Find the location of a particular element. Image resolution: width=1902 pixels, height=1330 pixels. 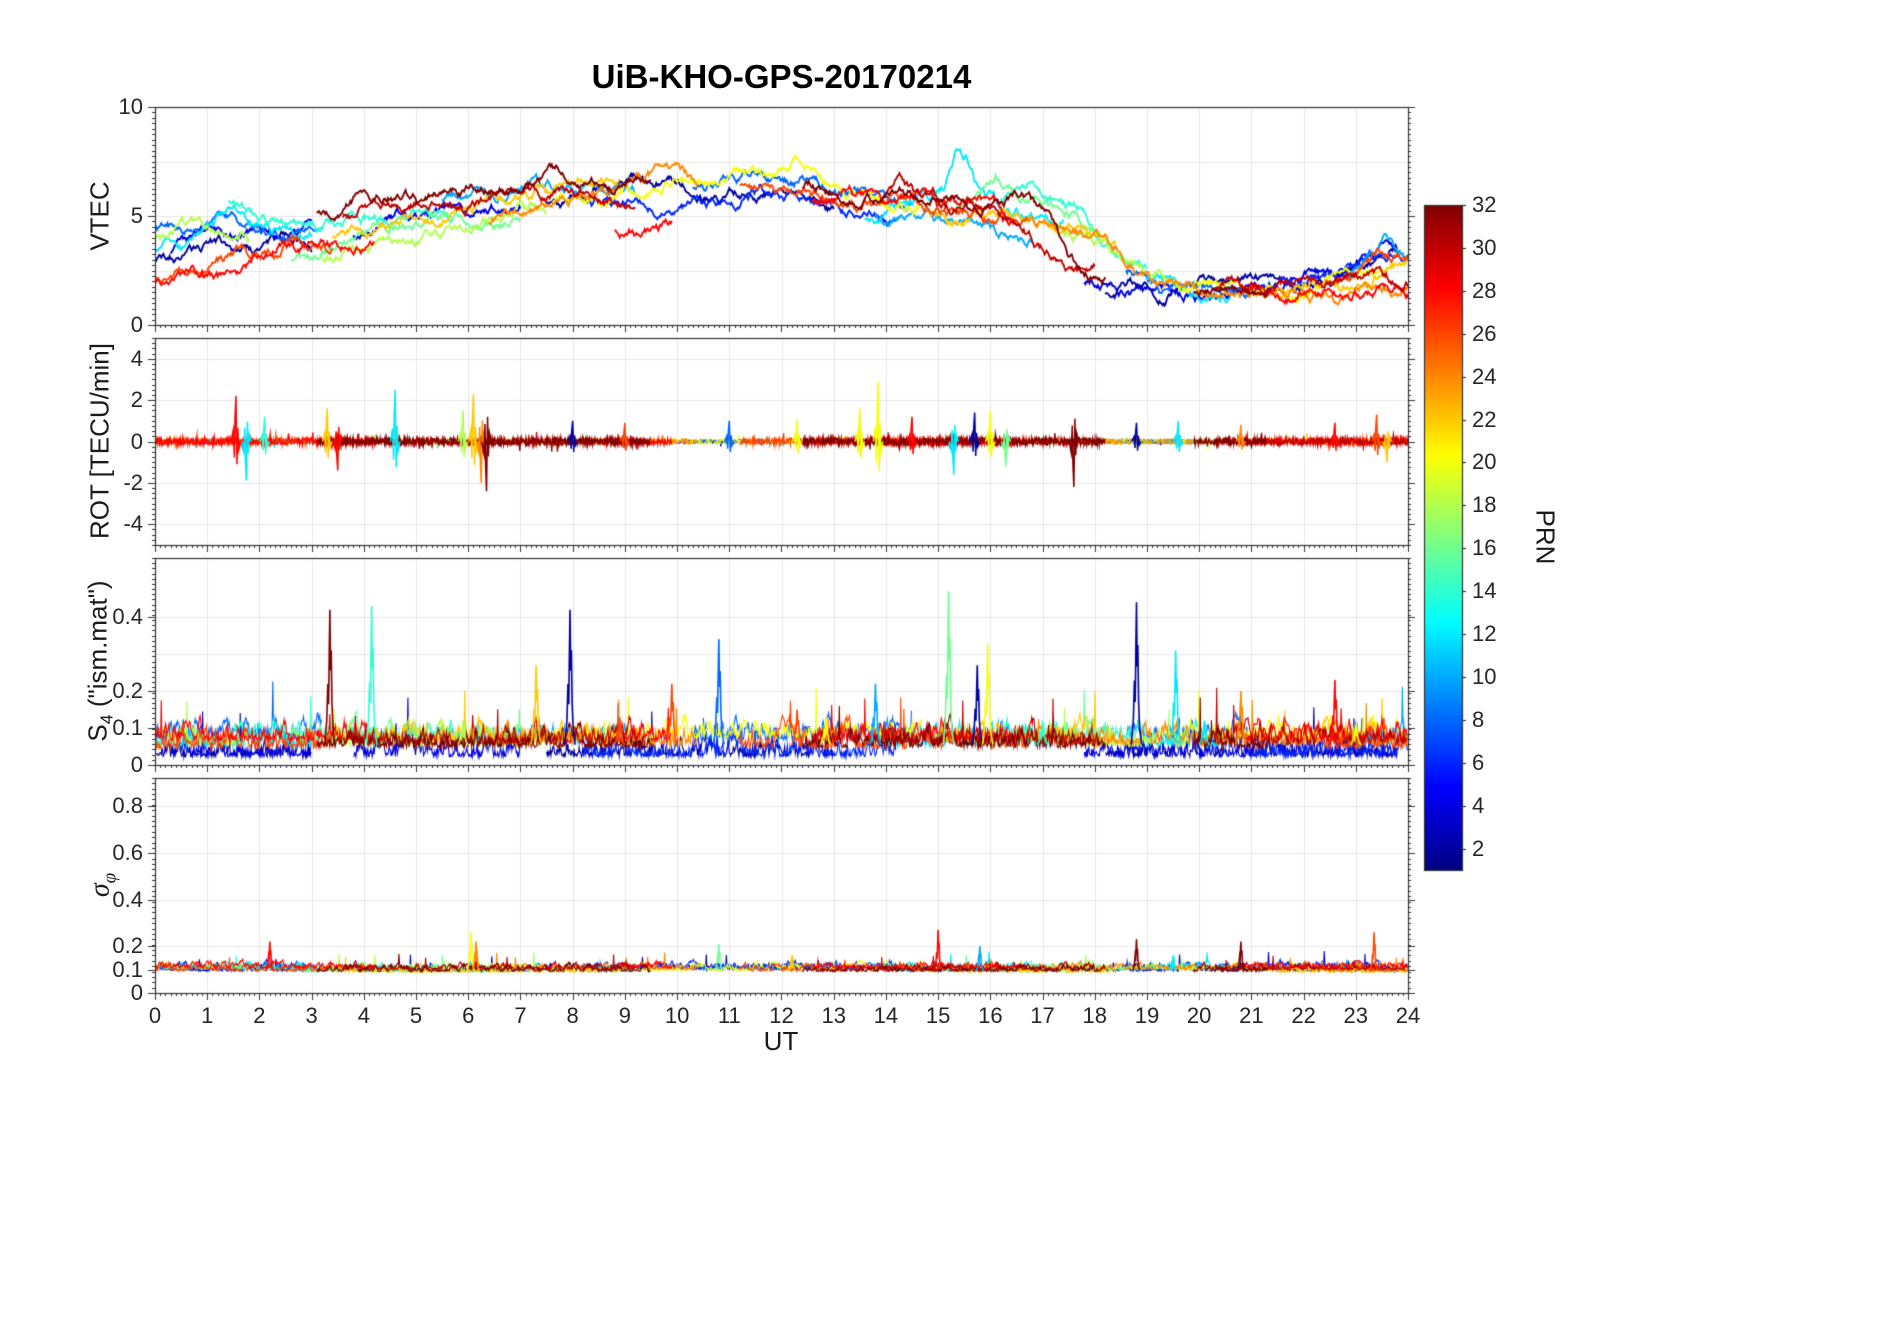

sigma-label-sub: φ is located at coordinates (110, 878).